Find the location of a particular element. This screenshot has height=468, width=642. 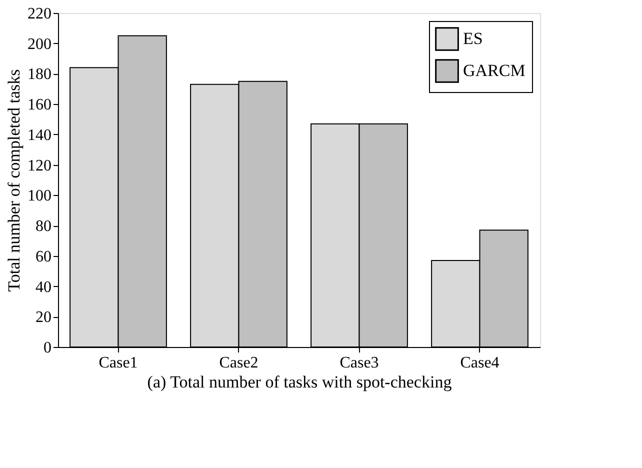

y-tick-label: 140 is located at coordinates (40, 135).